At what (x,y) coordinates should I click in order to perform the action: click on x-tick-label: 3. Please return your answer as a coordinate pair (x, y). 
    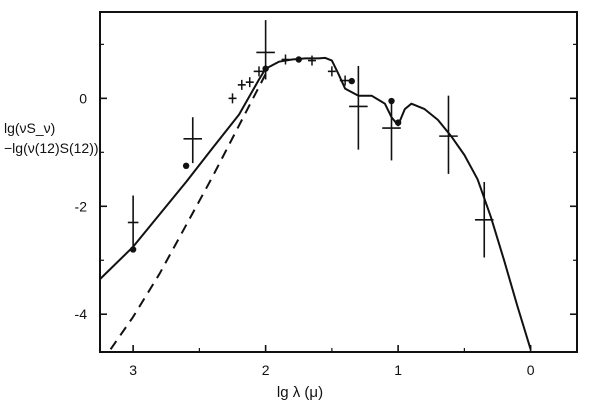
    Looking at the image, I should click on (133, 370).